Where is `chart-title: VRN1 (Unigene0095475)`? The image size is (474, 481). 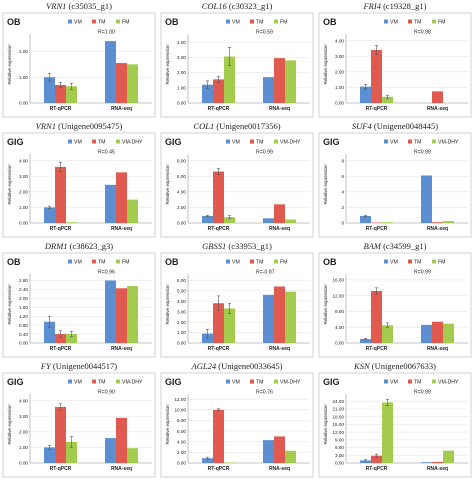
chart-title: VRN1 (Unigene0095475) is located at coordinates (79, 126).